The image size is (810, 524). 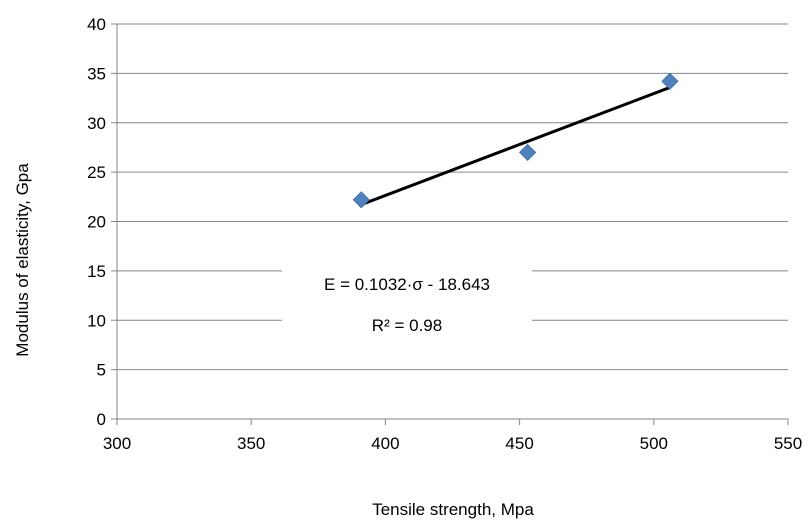 What do you see at coordinates (96, 172) in the screenshot?
I see `y-tick-label: 25` at bounding box center [96, 172].